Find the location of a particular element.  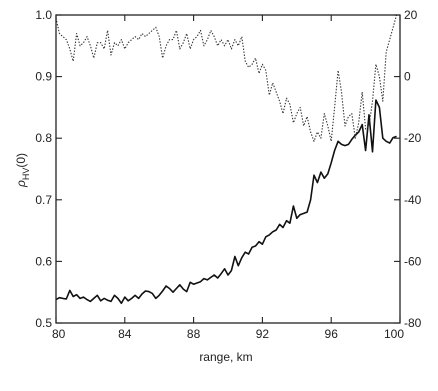

y-left-tick-label: 0.9 is located at coordinates (43, 77).